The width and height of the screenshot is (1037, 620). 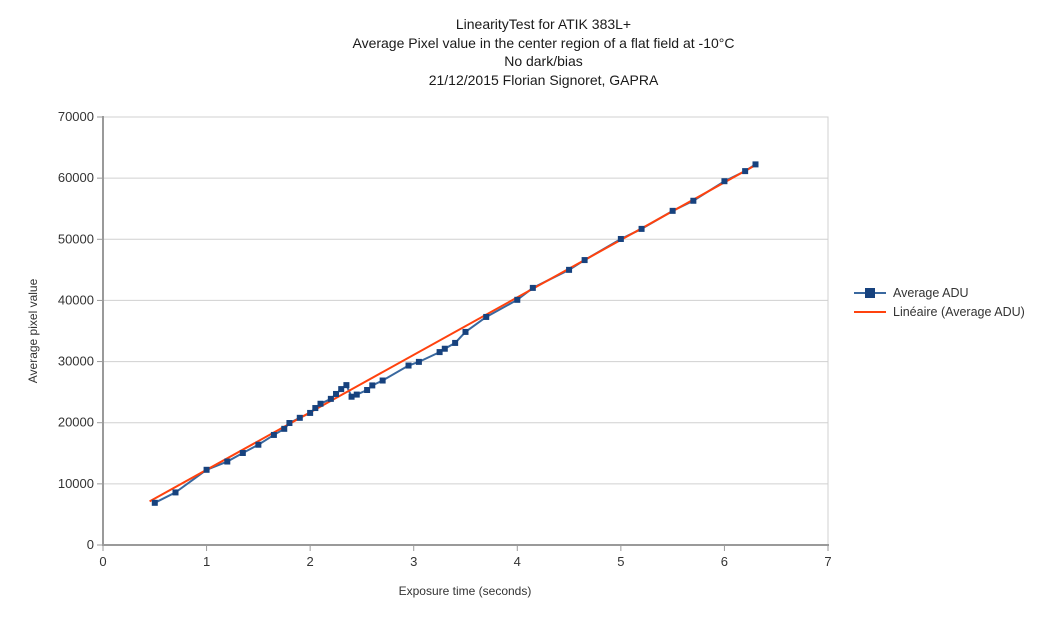 I want to click on legend-swatch-line-marker-icon, so click(x=870, y=293).